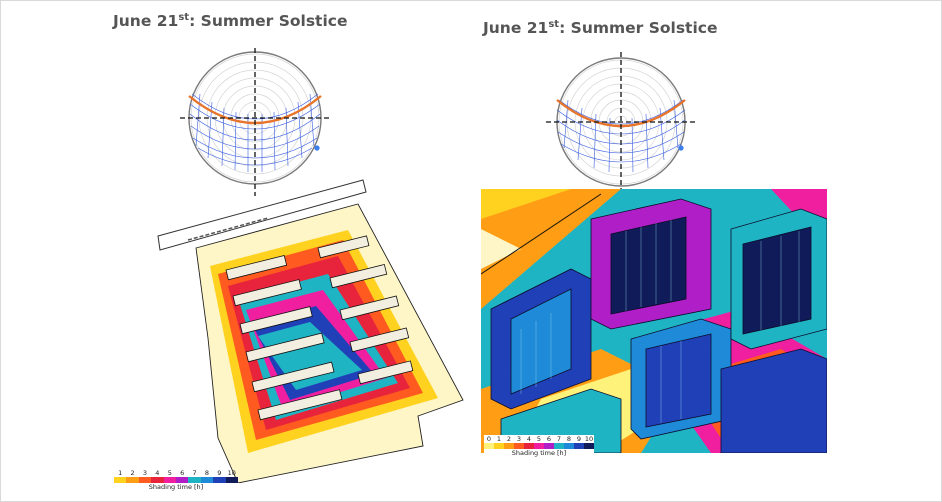  I want to click on left-shading-legend: 1 2 3 4 5 6 7 8 9 10 Shading time [h], so click(176, 480).